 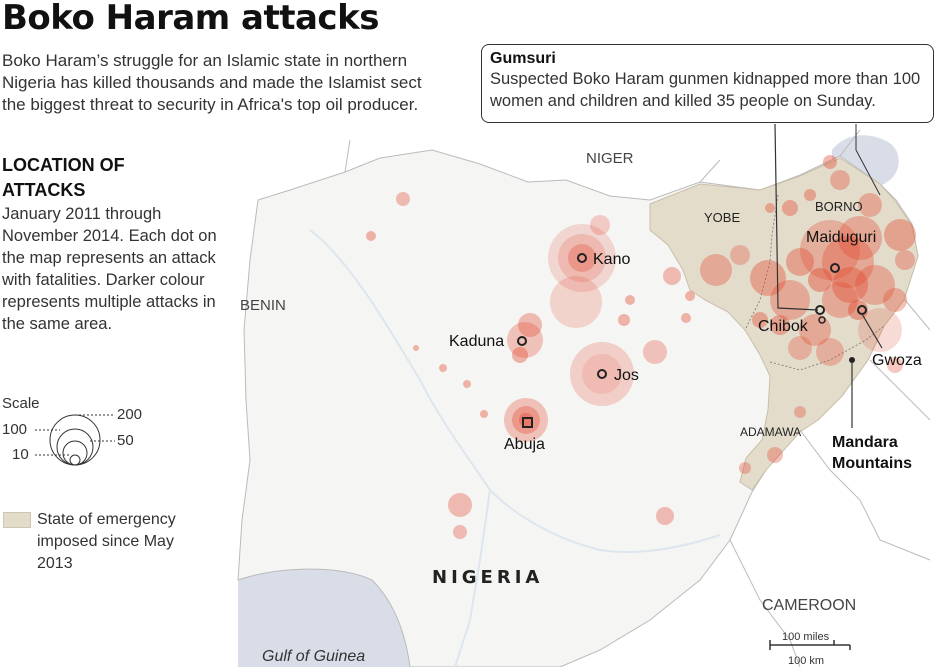 What do you see at coordinates (472, 578) in the screenshot?
I see `river-benue` at bounding box center [472, 578].